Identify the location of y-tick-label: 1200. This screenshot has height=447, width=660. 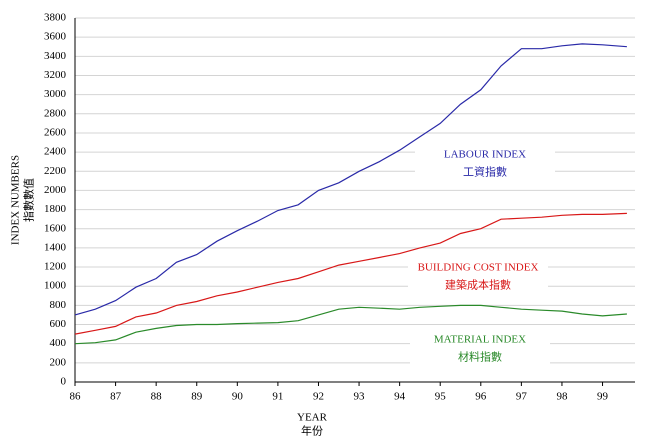
(55, 267).